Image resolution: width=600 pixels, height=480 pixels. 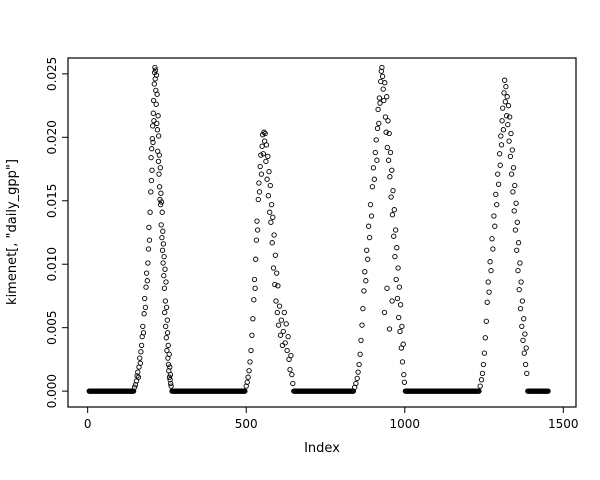 What do you see at coordinates (322, 448) in the screenshot?
I see `x-axis-title: Index` at bounding box center [322, 448].